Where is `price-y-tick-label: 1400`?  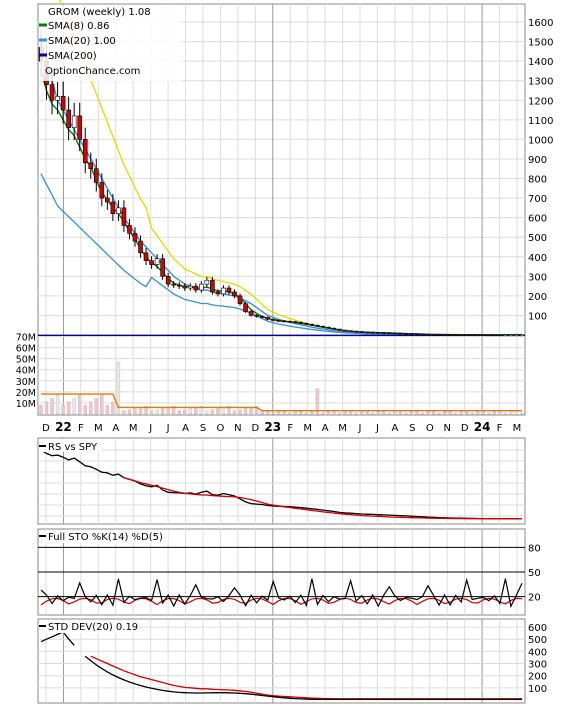
price-y-tick-label: 1400 is located at coordinates (540, 62).